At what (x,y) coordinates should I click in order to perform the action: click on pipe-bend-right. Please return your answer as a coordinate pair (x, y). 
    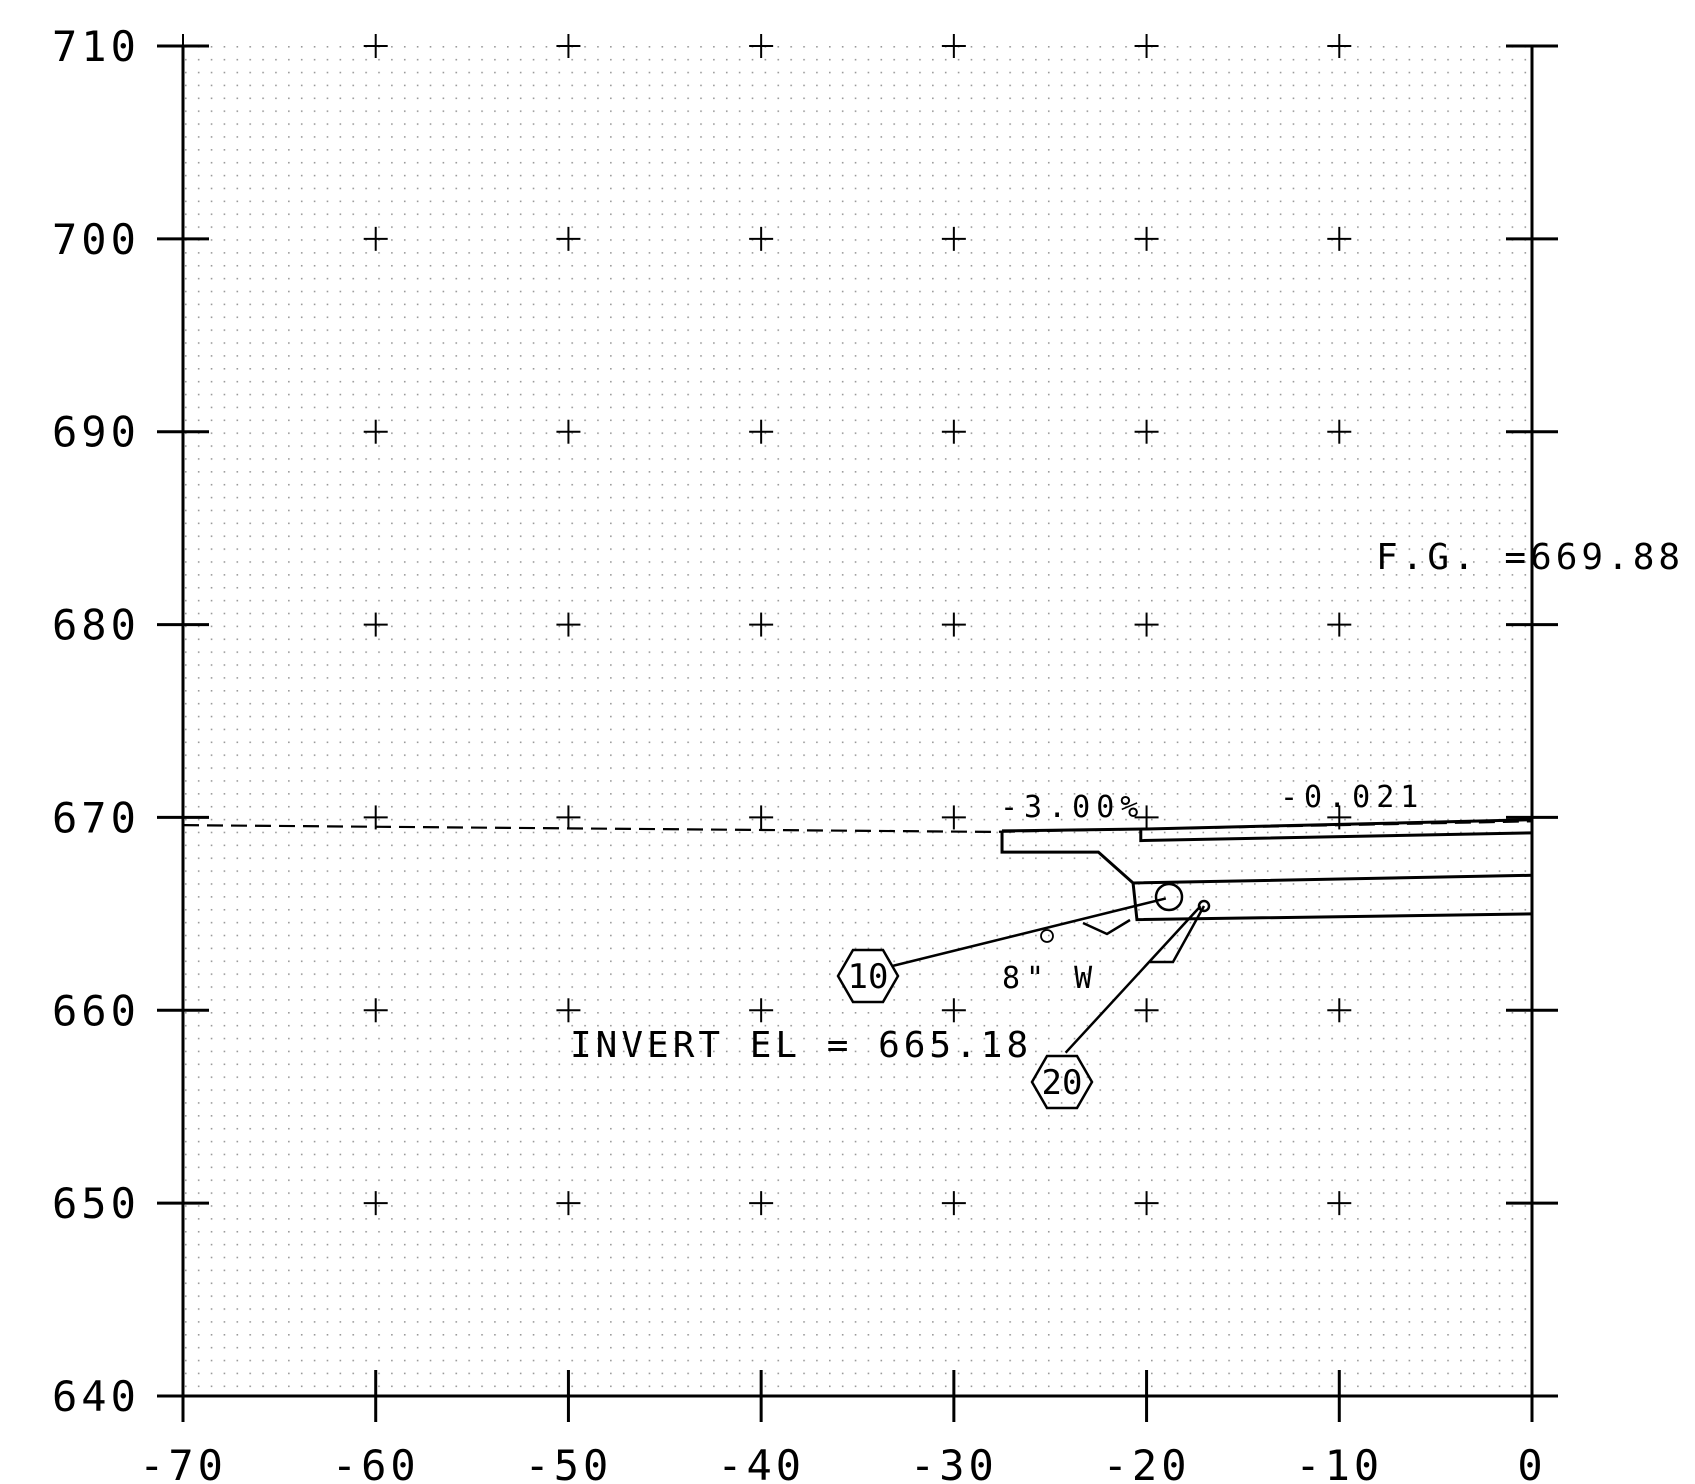
    Looking at the image, I should click on (1178, 934).